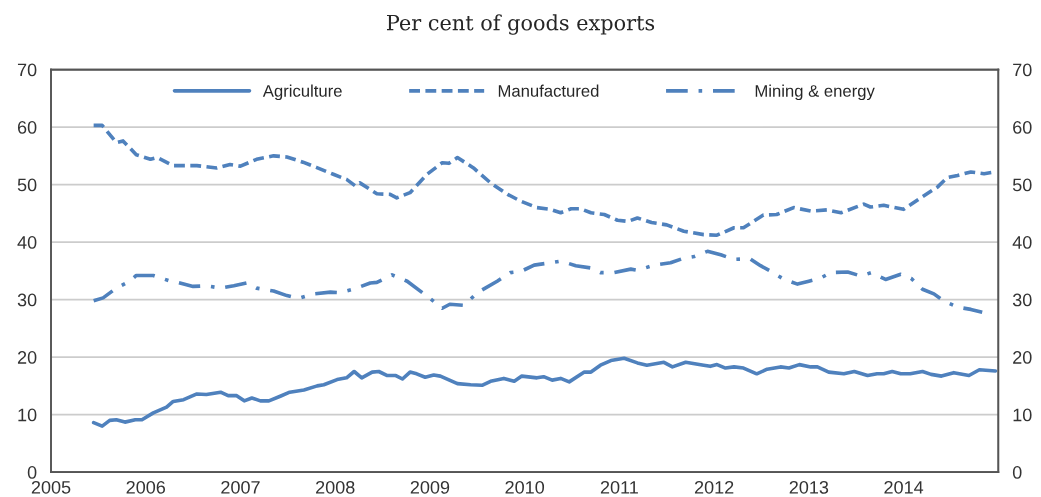 The height and width of the screenshot is (497, 1041). What do you see at coordinates (1017, 472) in the screenshot?
I see `y2-tick-label: 0` at bounding box center [1017, 472].